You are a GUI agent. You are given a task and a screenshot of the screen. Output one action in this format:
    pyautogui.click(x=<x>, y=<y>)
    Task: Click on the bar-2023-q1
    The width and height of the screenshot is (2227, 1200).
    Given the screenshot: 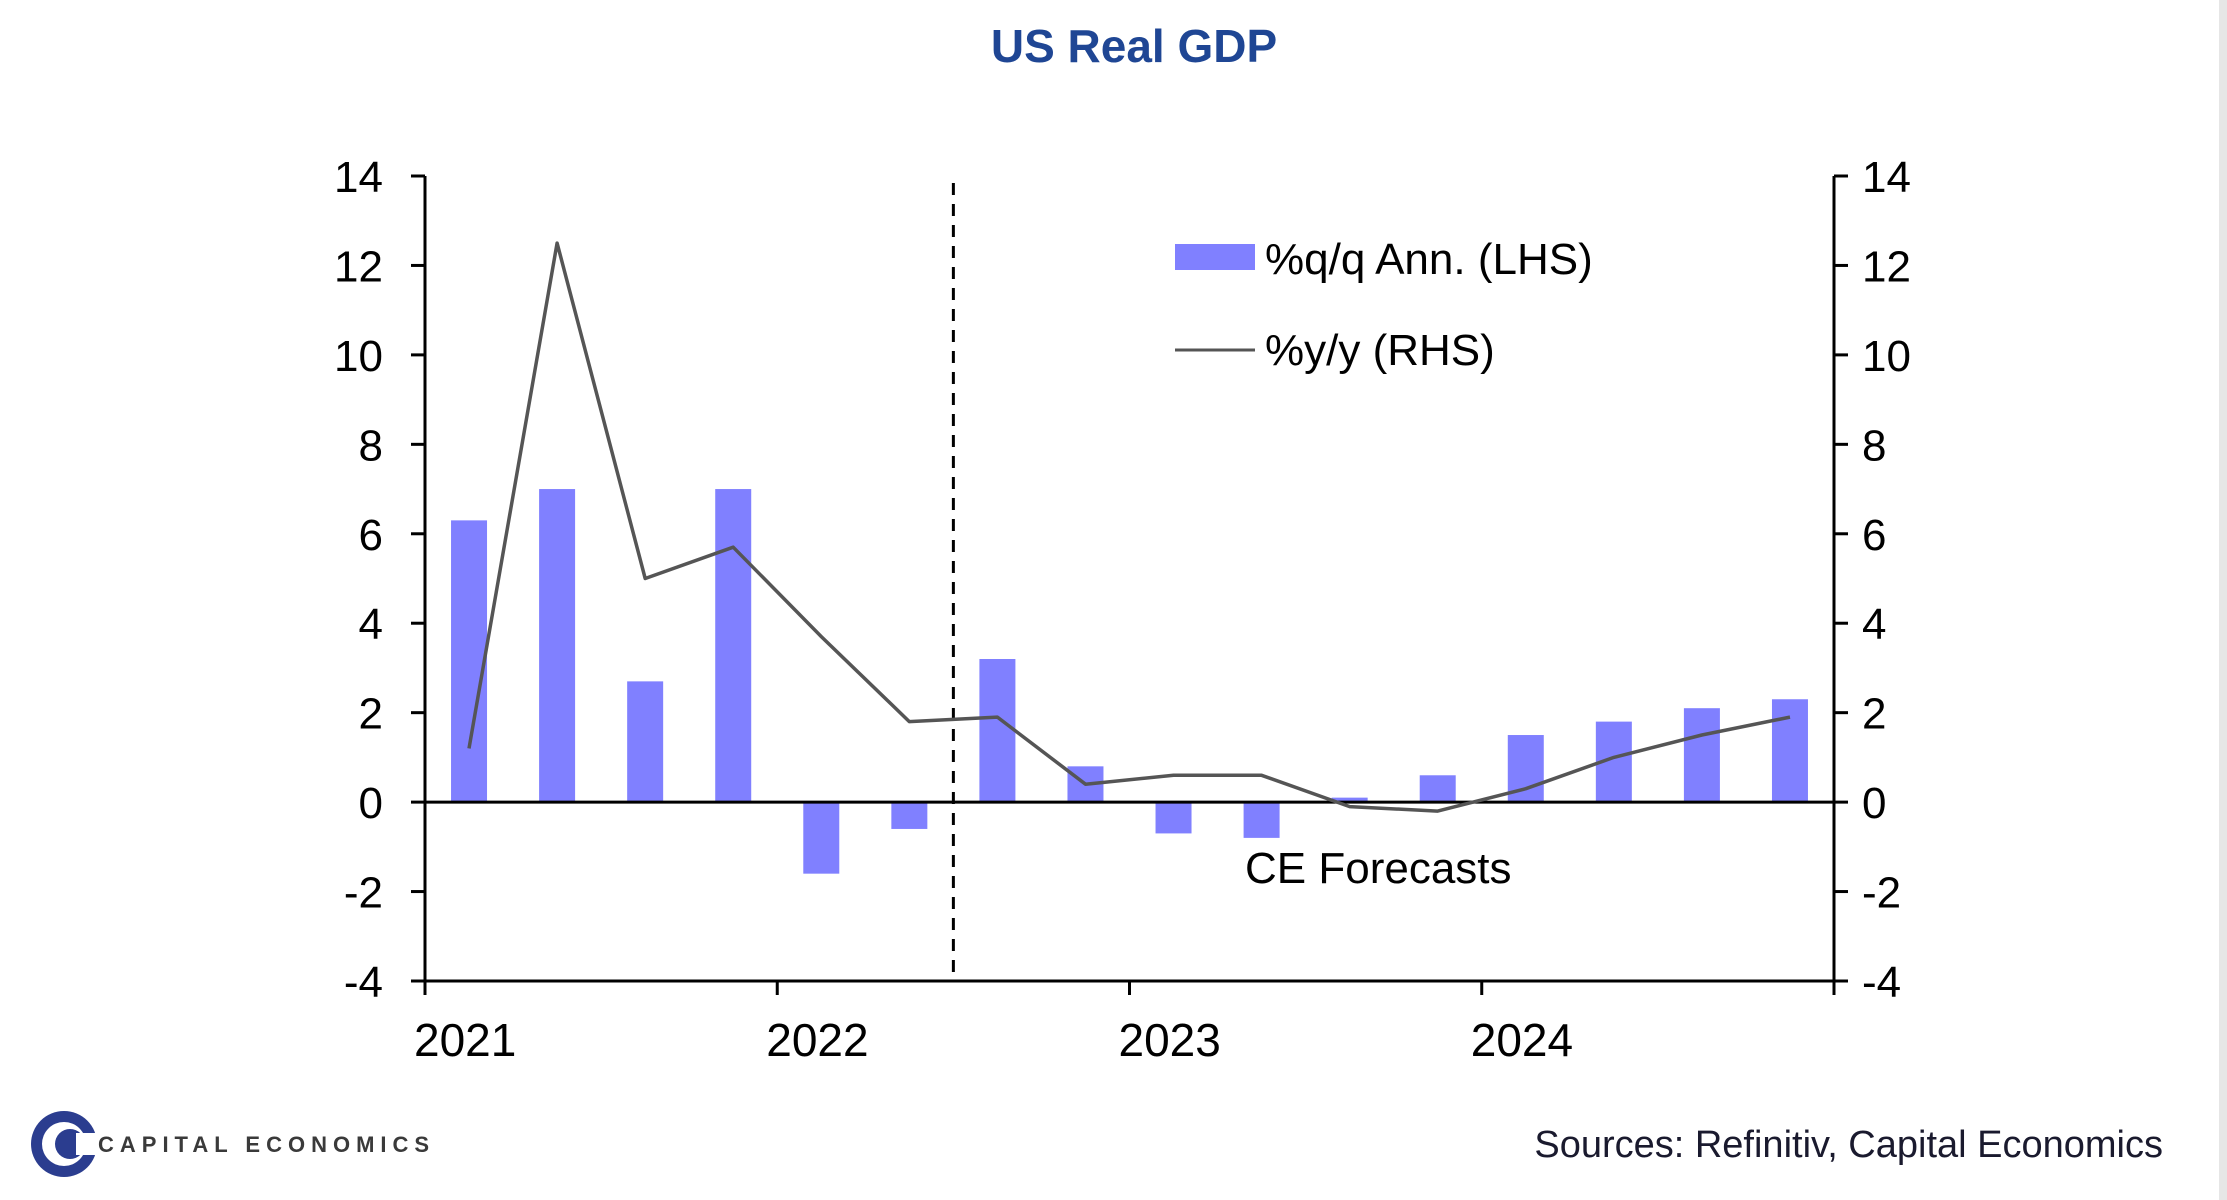 What is the action you would take?
    pyautogui.click(x=1173, y=818)
    